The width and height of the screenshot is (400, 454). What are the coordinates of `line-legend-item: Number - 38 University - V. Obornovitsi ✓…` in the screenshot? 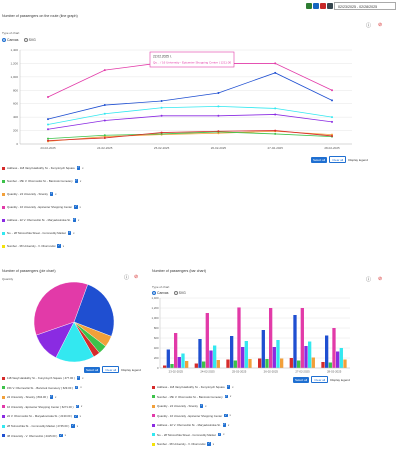 It's located at (33, 246).